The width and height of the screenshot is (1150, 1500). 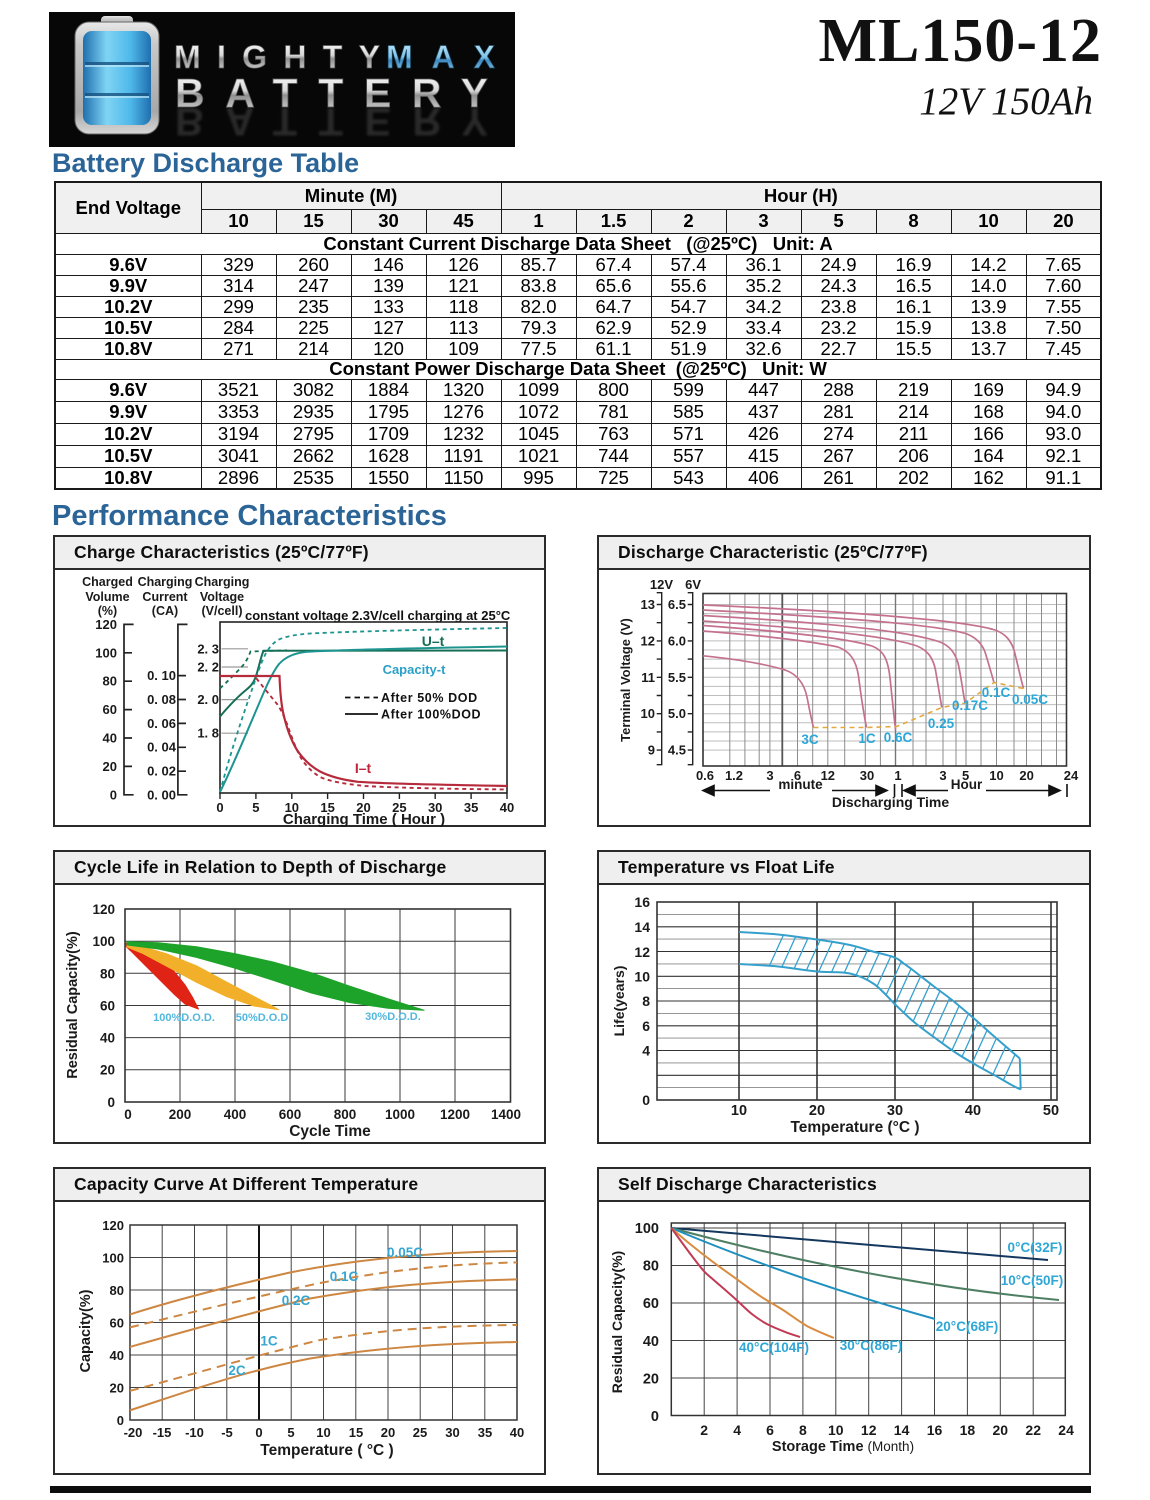 I want to click on svg-text: 1400, so click(x=506, y=1114).